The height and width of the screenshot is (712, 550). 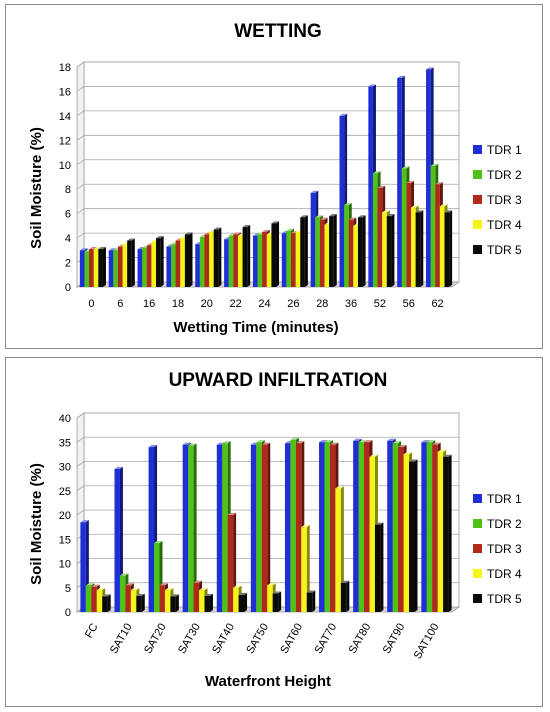 What do you see at coordinates (437, 304) in the screenshot?
I see `x-tick-label: 62` at bounding box center [437, 304].